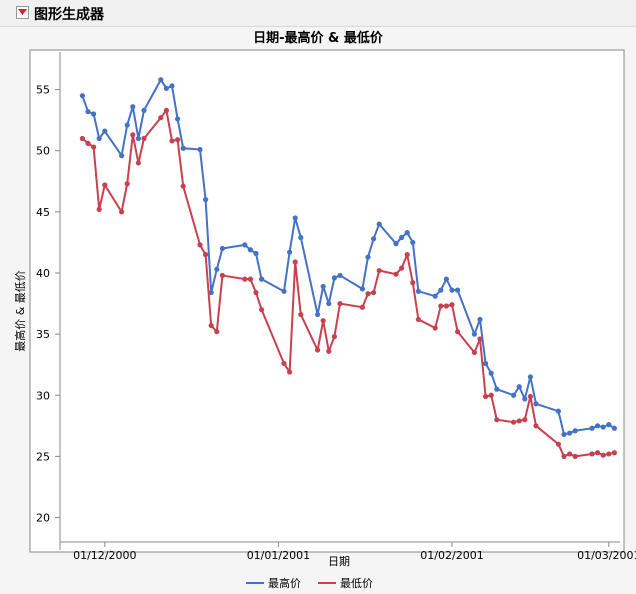  Describe the element at coordinates (318, 13) in the screenshot. I see `graph-builder-header: 图形生成器` at that location.